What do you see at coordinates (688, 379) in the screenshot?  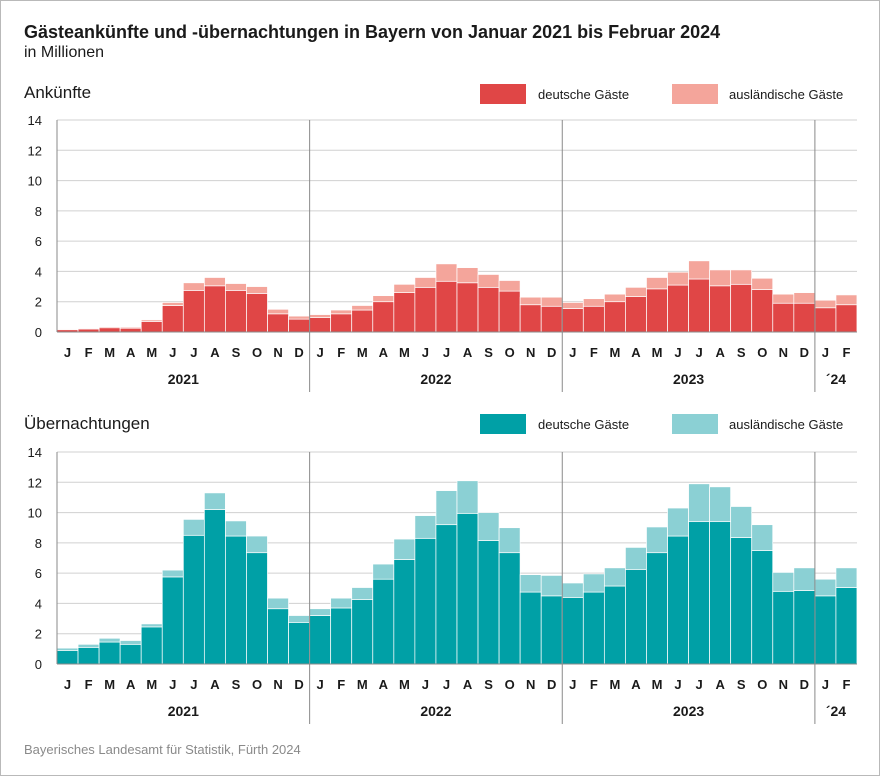 I see `year-label: 2023` at bounding box center [688, 379].